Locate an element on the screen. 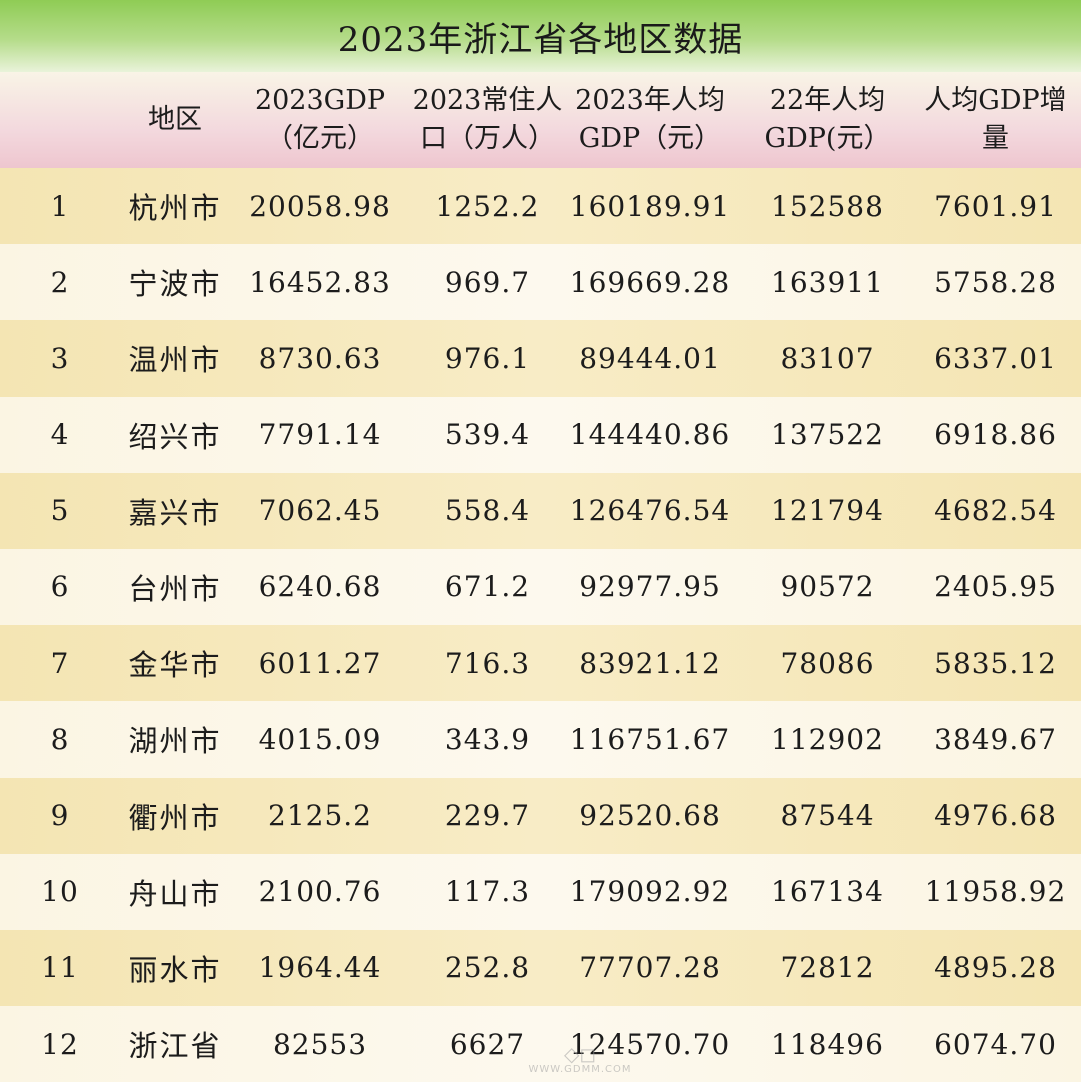 This screenshot has height=1082, width=1081. cell-gdp: 20058.98 is located at coordinates (320, 206).